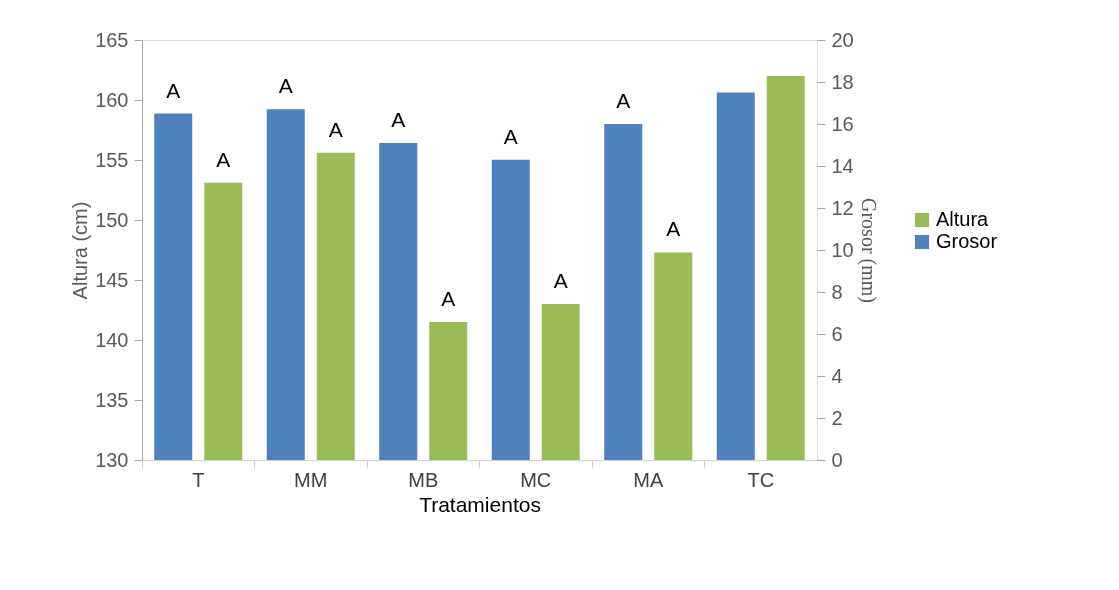 The image size is (1119, 590). What do you see at coordinates (837, 333) in the screenshot?
I see `y2-tick-label: 6` at bounding box center [837, 333].